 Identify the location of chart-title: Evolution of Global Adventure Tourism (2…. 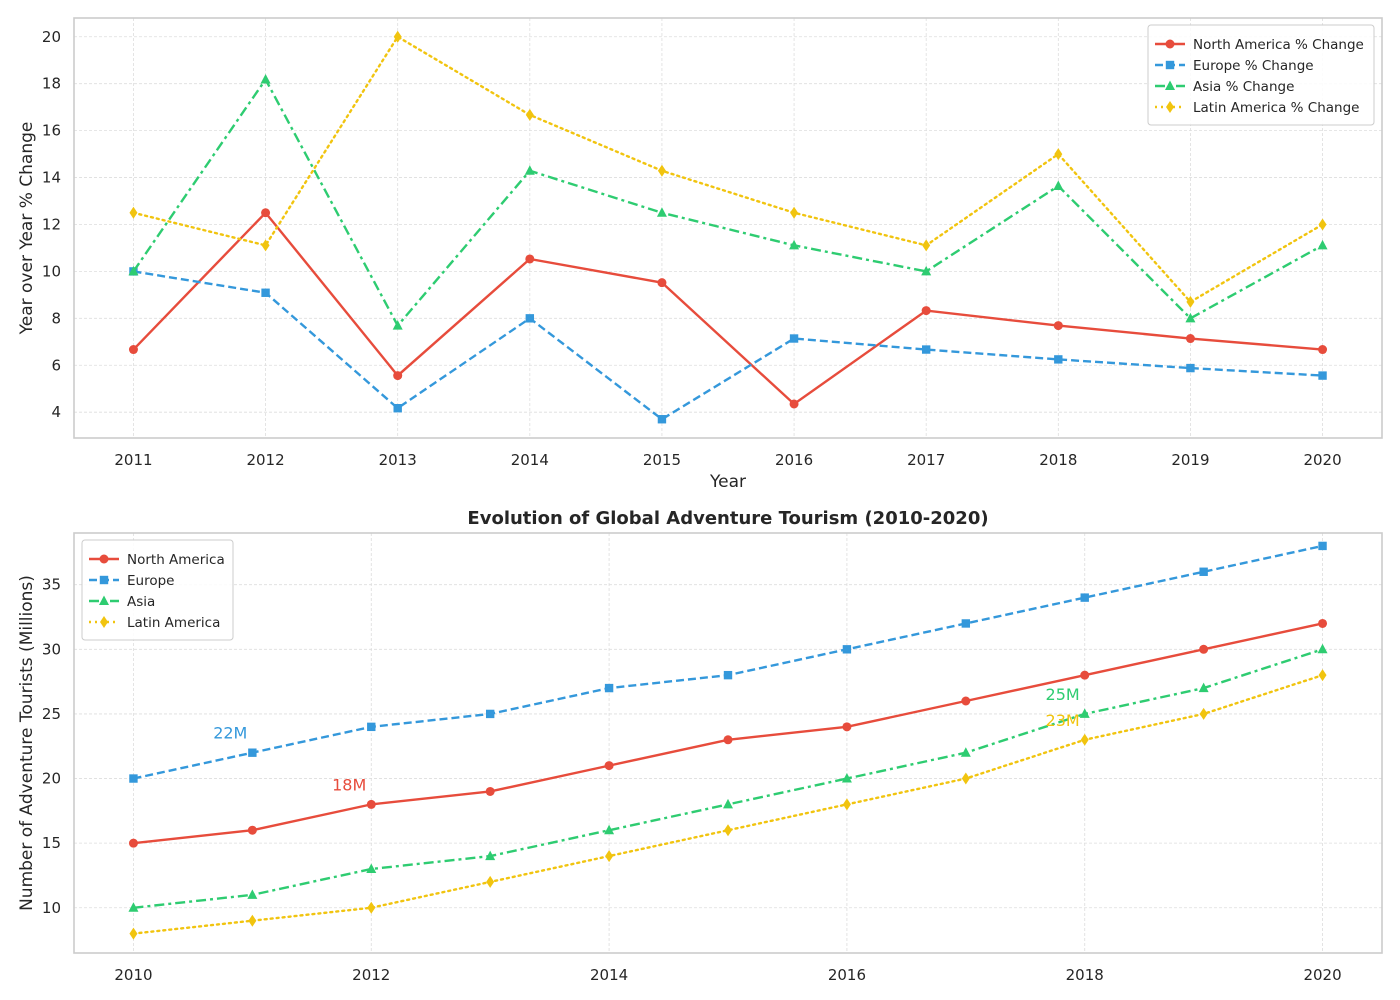
(727, 518).